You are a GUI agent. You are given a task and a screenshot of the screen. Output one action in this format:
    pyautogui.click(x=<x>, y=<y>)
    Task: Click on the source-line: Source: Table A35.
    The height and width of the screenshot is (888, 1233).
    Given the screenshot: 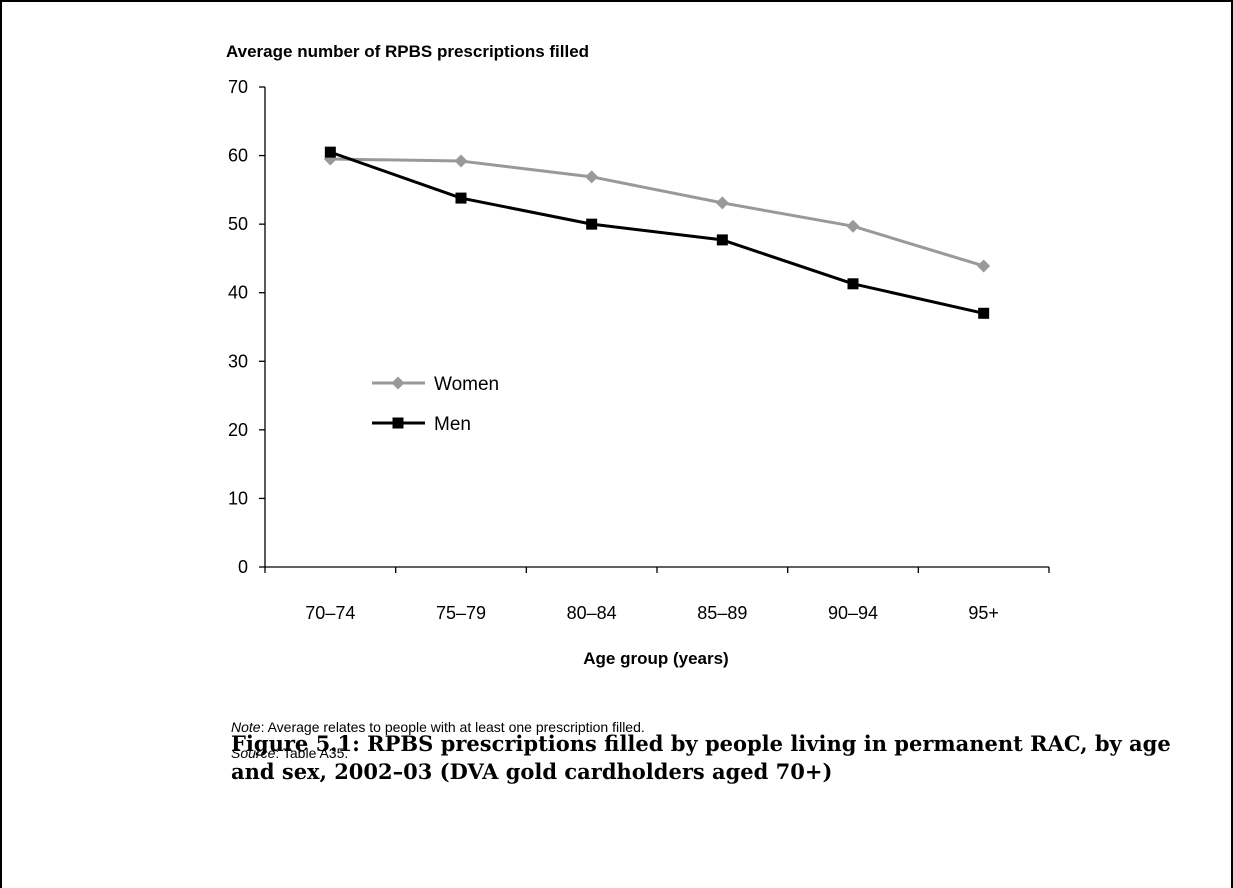 What is the action you would take?
    pyautogui.click(x=289, y=753)
    